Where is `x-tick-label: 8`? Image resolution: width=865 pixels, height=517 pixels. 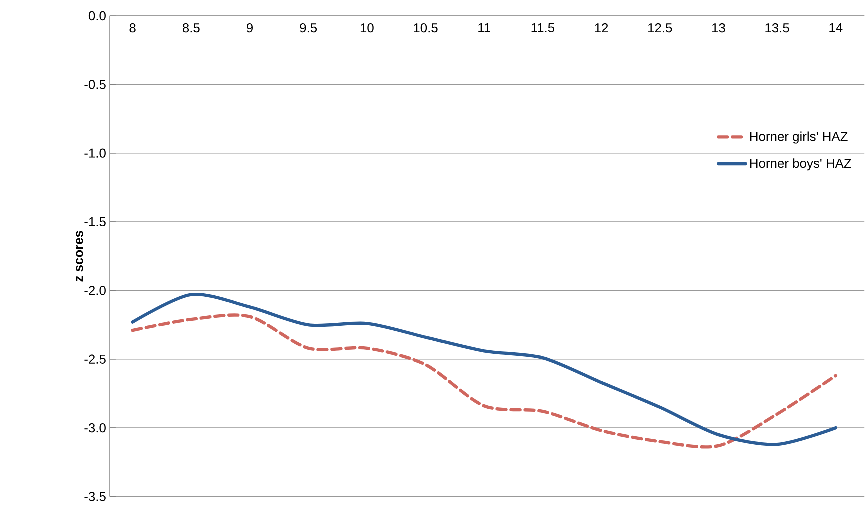
x-tick-label: 8 is located at coordinates (133, 28).